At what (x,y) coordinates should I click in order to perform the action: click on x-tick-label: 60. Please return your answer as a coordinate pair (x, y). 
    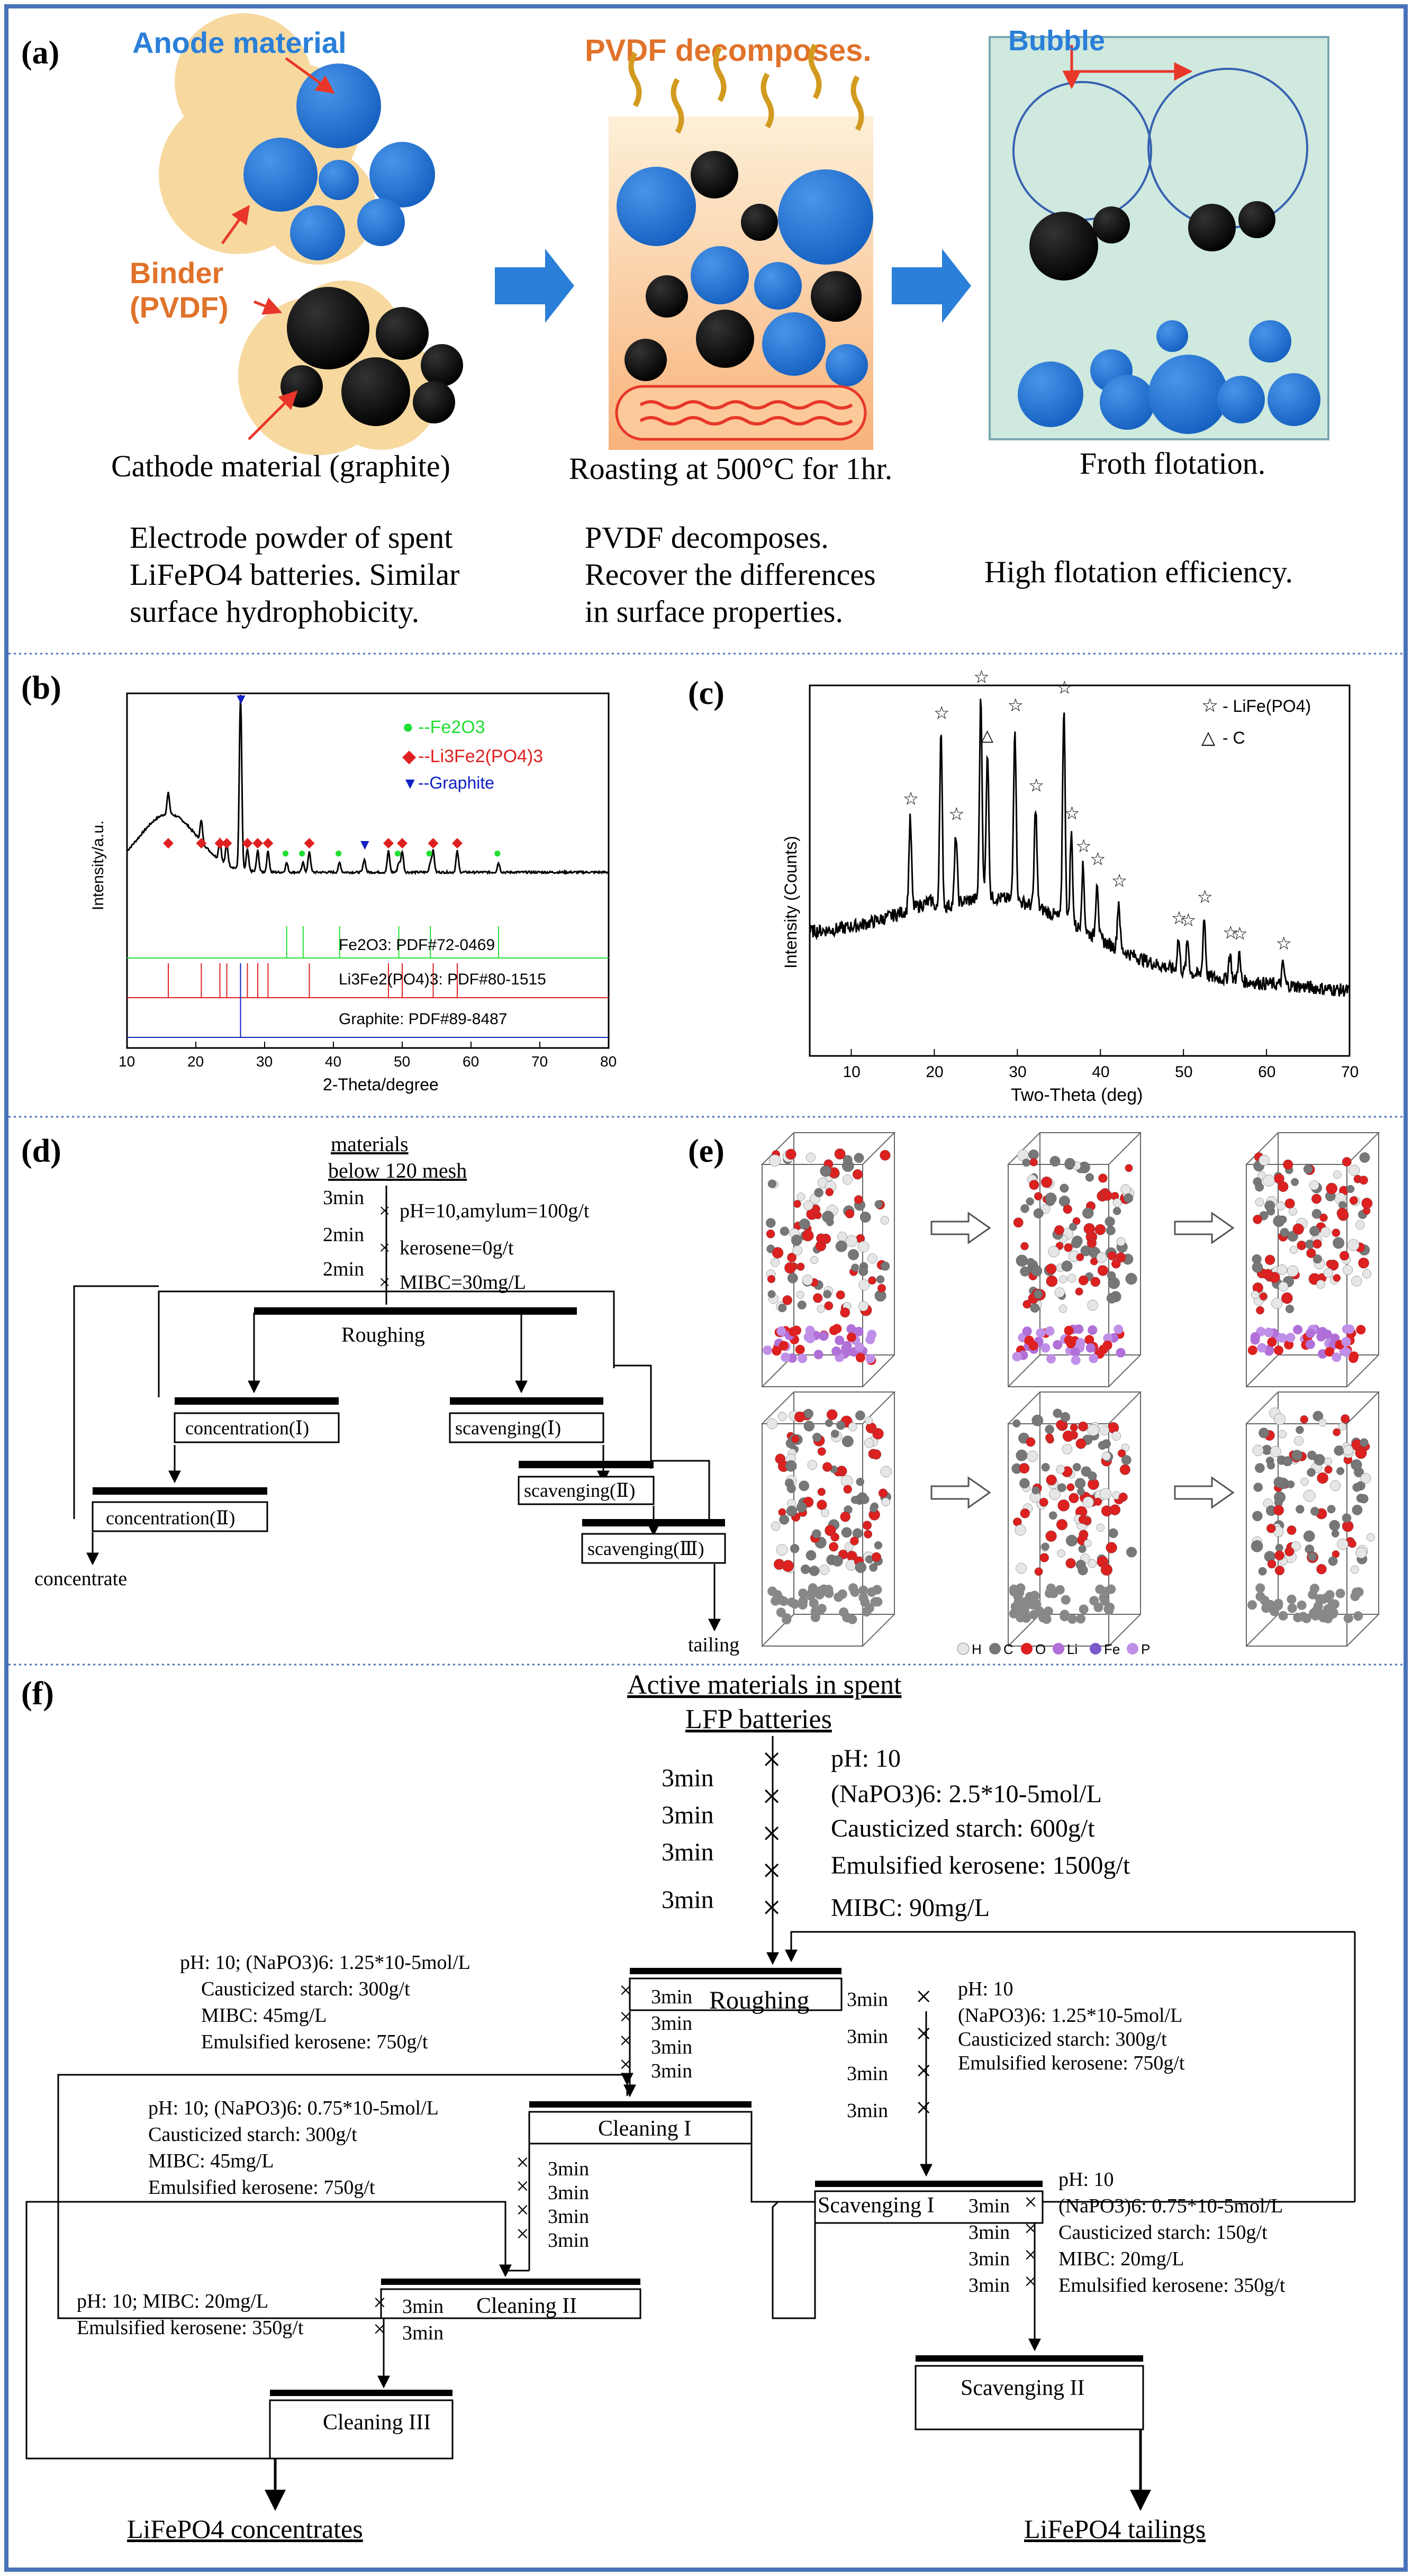
    Looking at the image, I should click on (1266, 1072).